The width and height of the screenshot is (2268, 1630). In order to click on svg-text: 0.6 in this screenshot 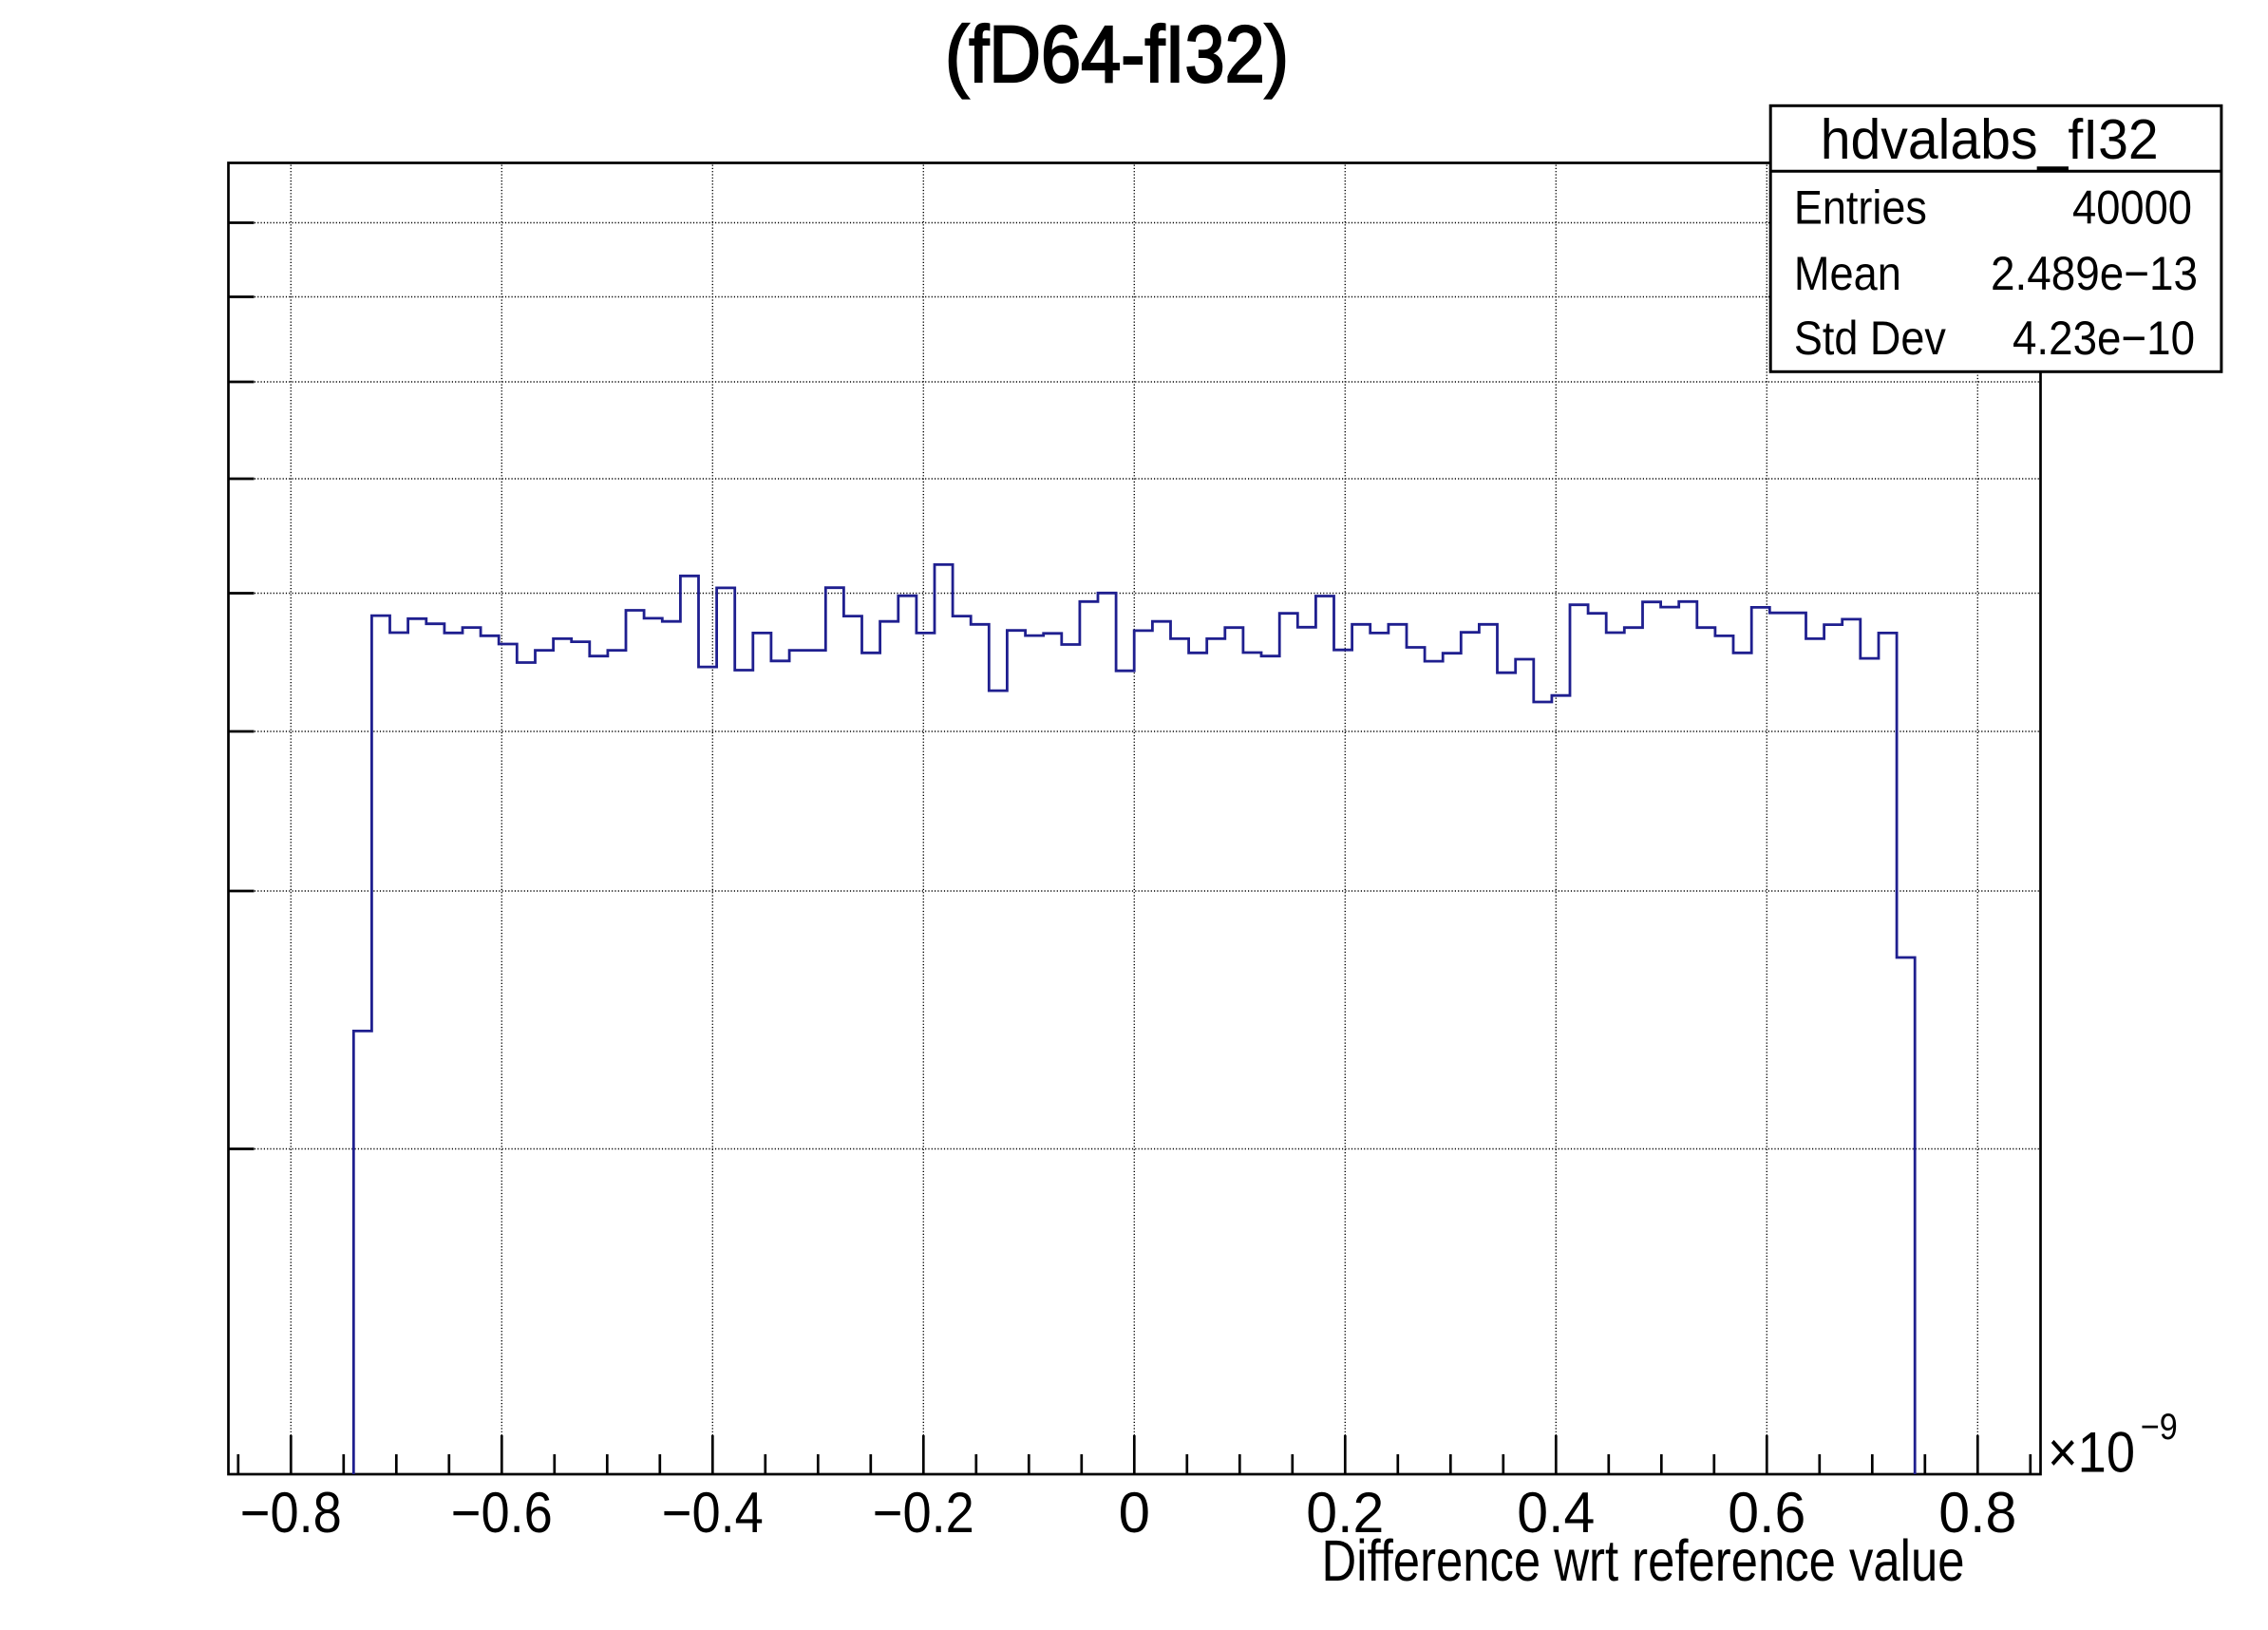, I will do `click(1767, 1513)`.